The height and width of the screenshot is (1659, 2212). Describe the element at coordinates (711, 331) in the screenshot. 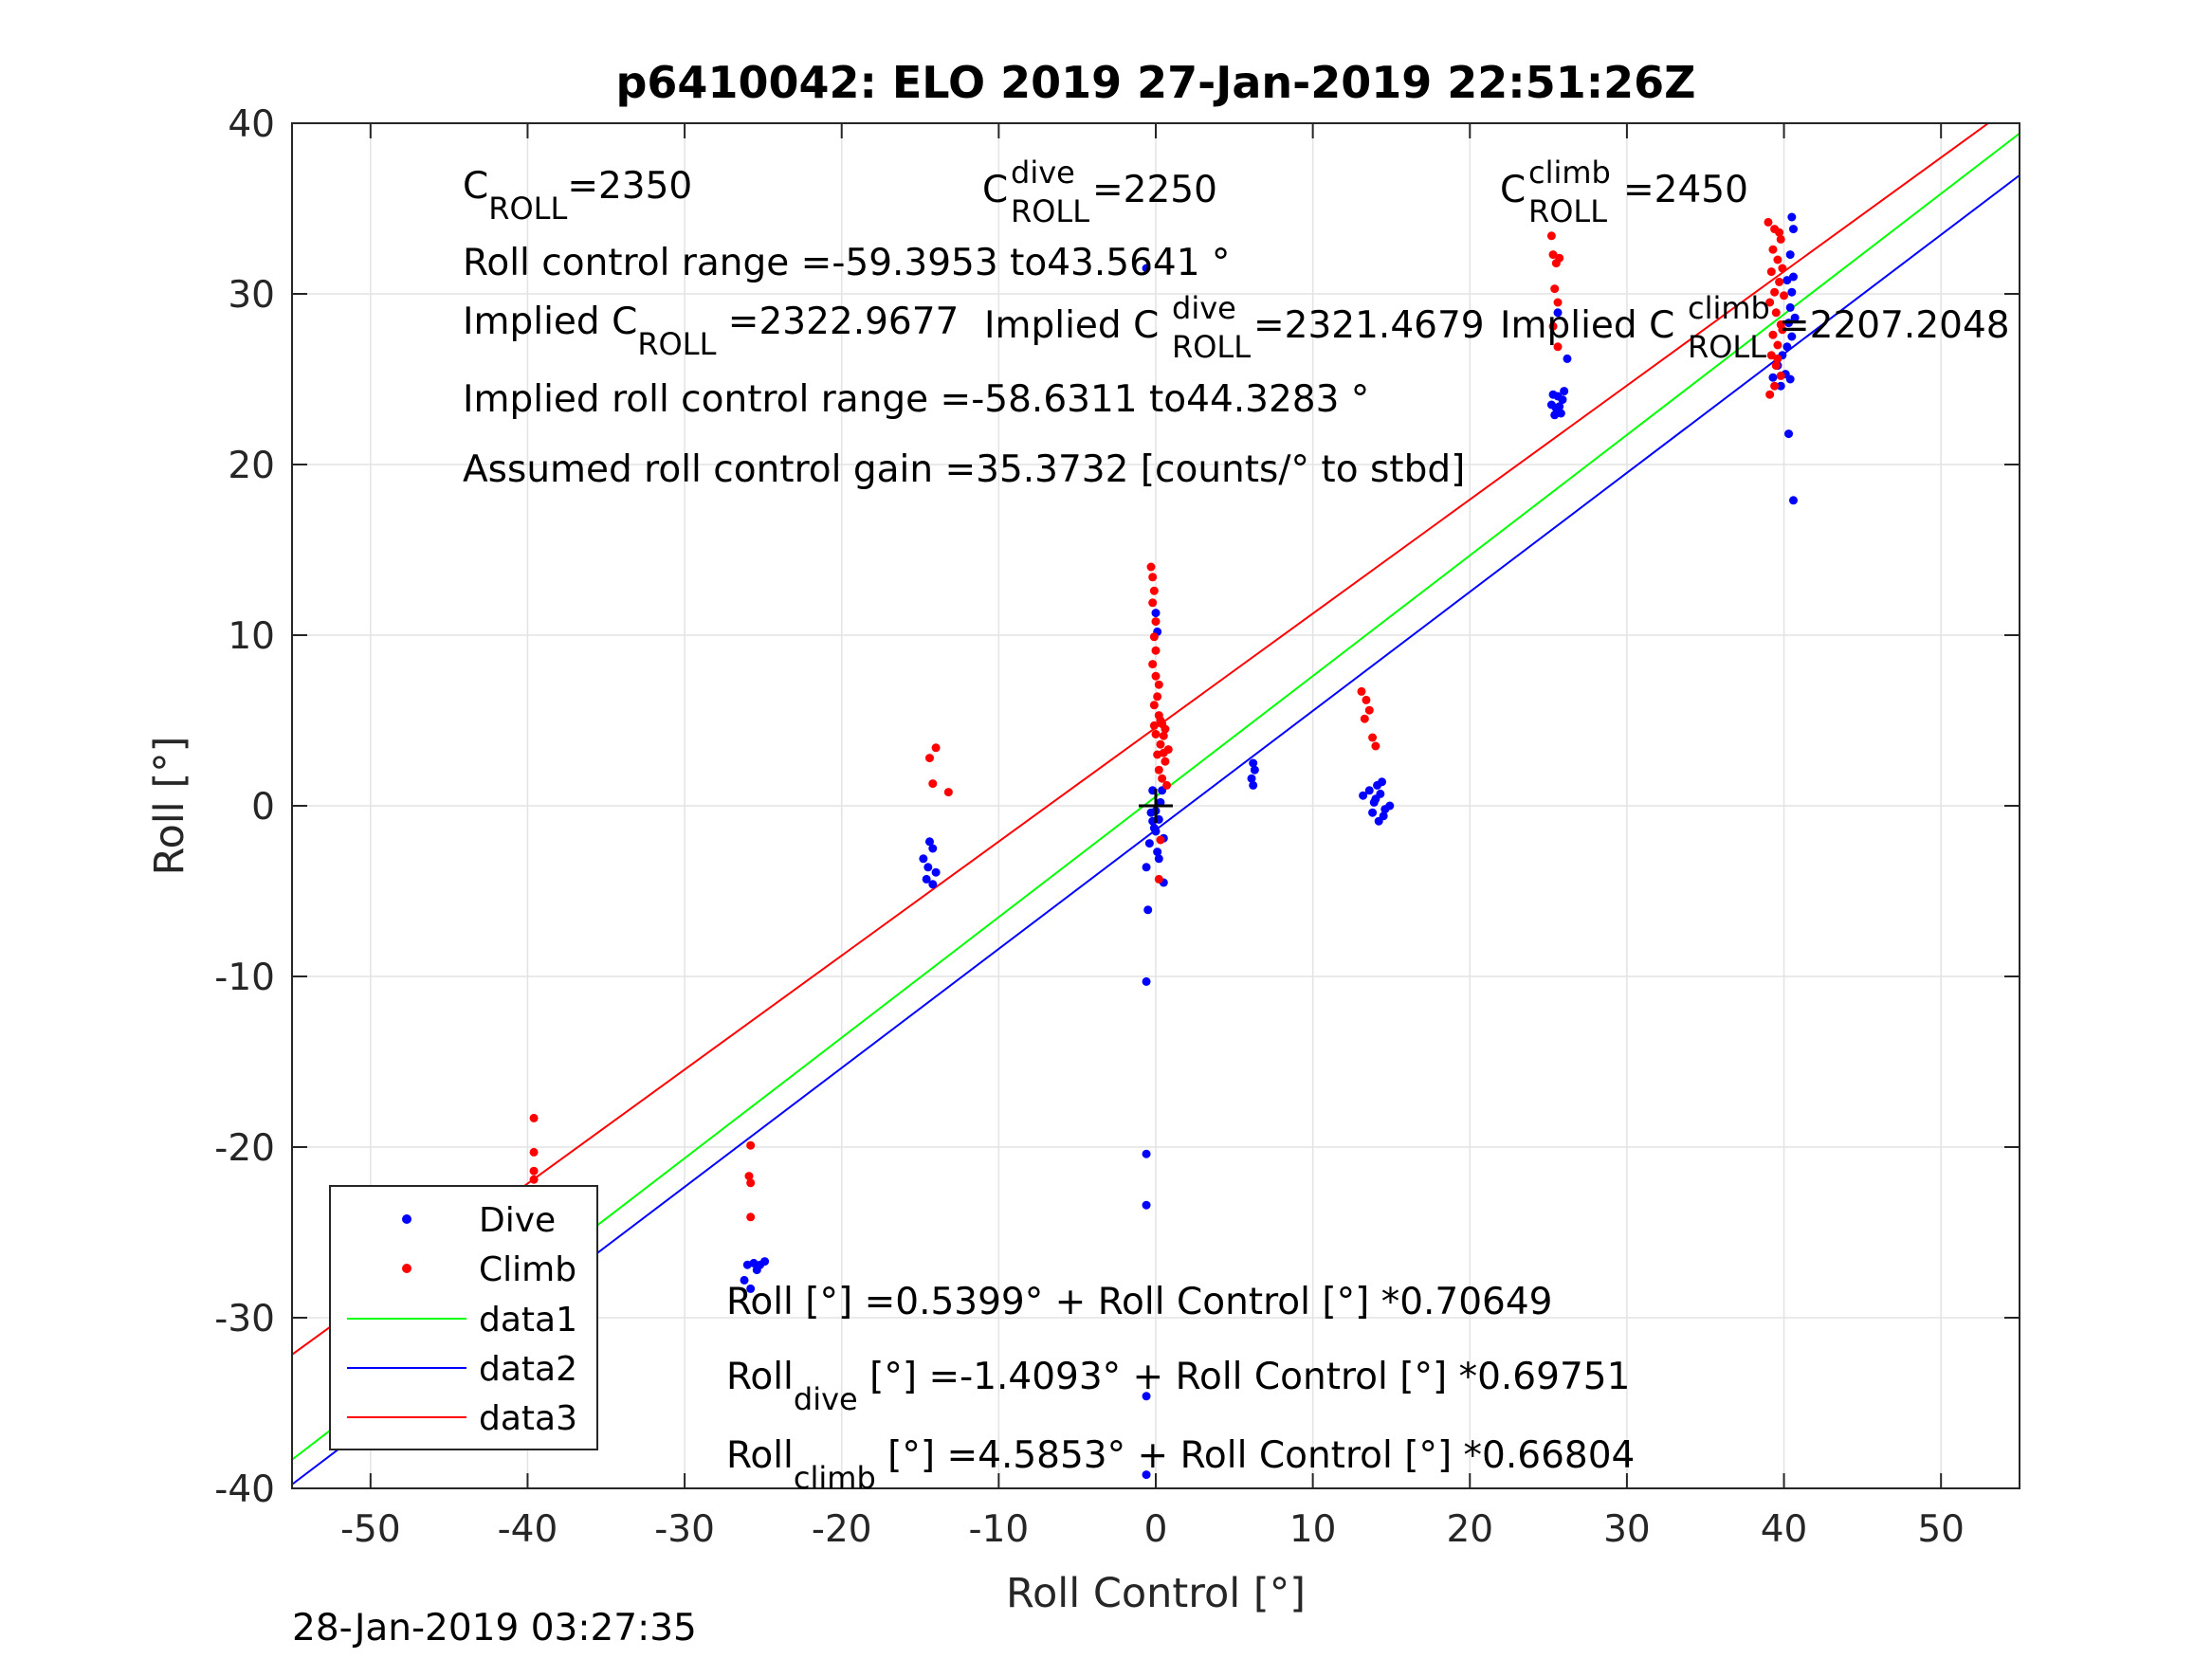

I see `implied-croll-annotation: Implied CROLL =2322.9677` at that location.